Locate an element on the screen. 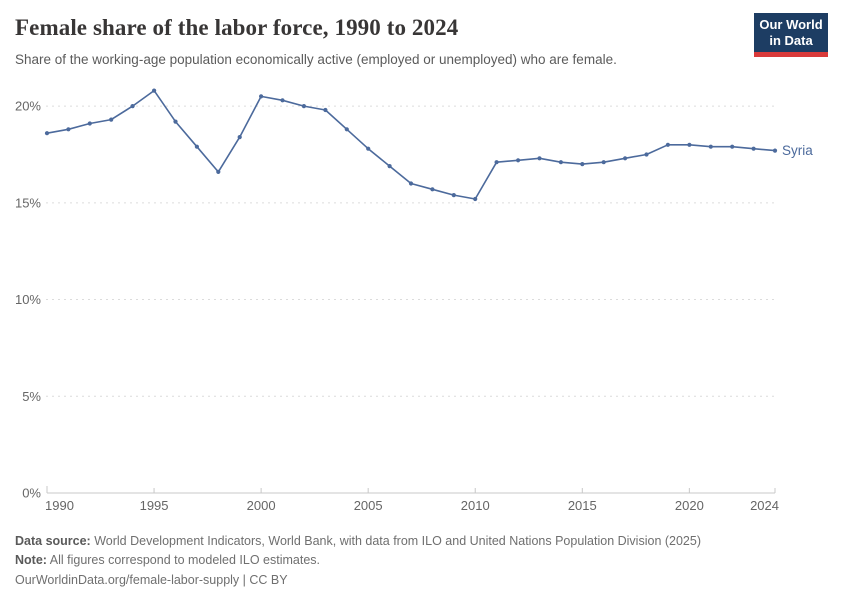 Image resolution: width=850 pixels, height=600 pixels. data-point-1996 is located at coordinates (175, 121).